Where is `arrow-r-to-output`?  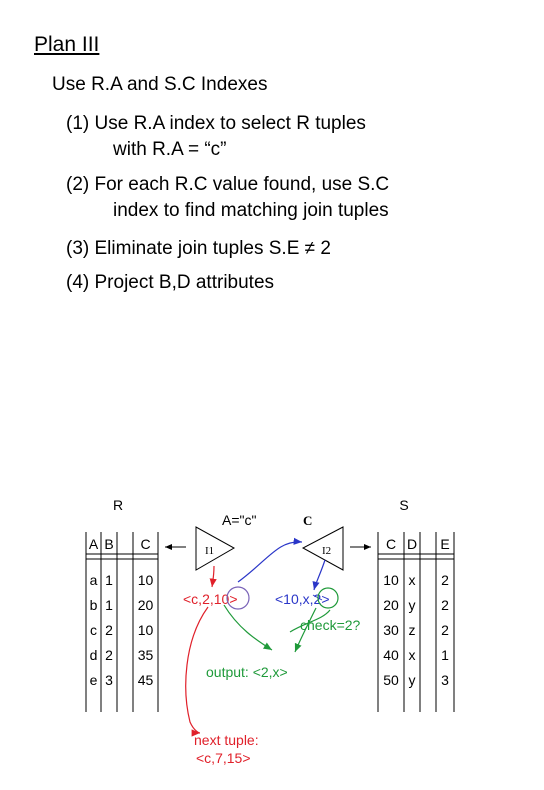 arrow-r-to-output is located at coordinates (248, 627).